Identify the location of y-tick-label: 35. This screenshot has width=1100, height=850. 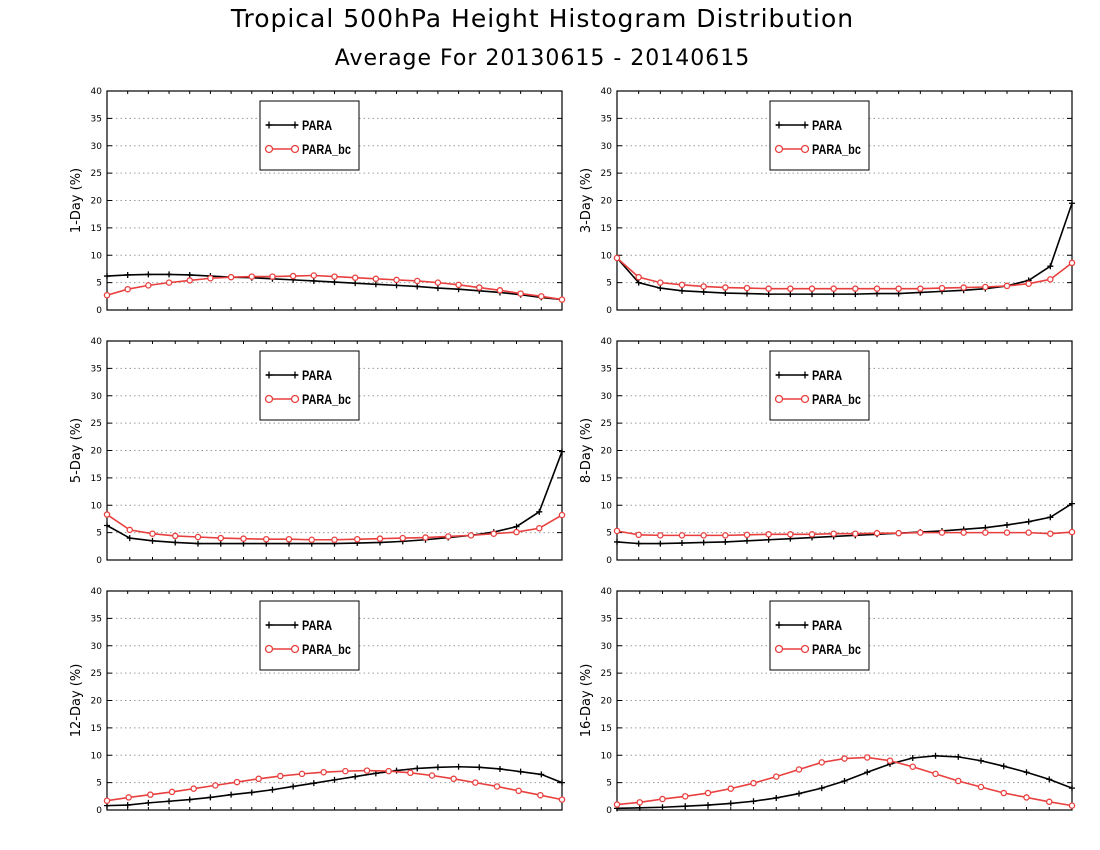
(96, 369).